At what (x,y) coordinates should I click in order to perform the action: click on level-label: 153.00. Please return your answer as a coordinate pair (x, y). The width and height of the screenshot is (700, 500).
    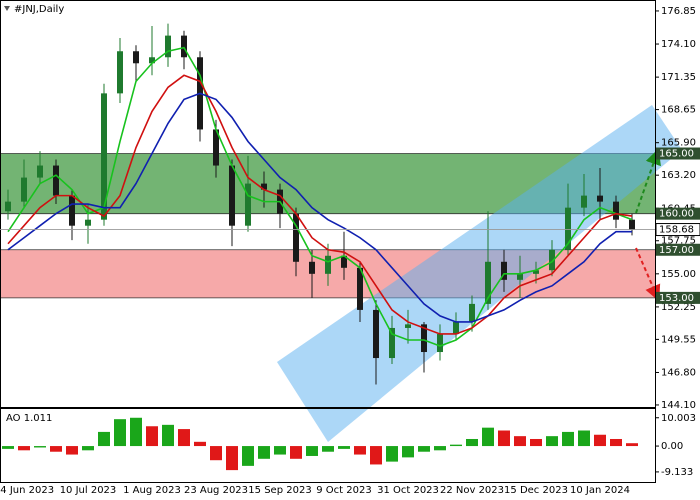
    Looking at the image, I should click on (676, 298).